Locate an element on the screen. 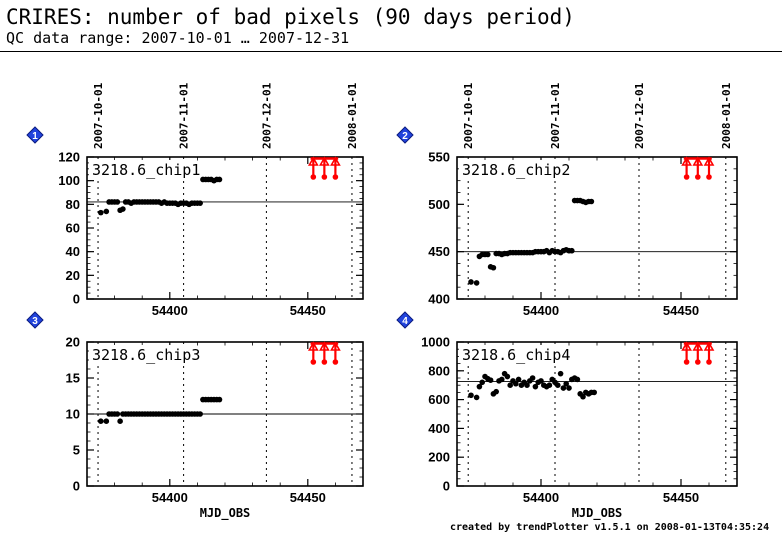  y-tick-label: 40 is located at coordinates (73, 251).